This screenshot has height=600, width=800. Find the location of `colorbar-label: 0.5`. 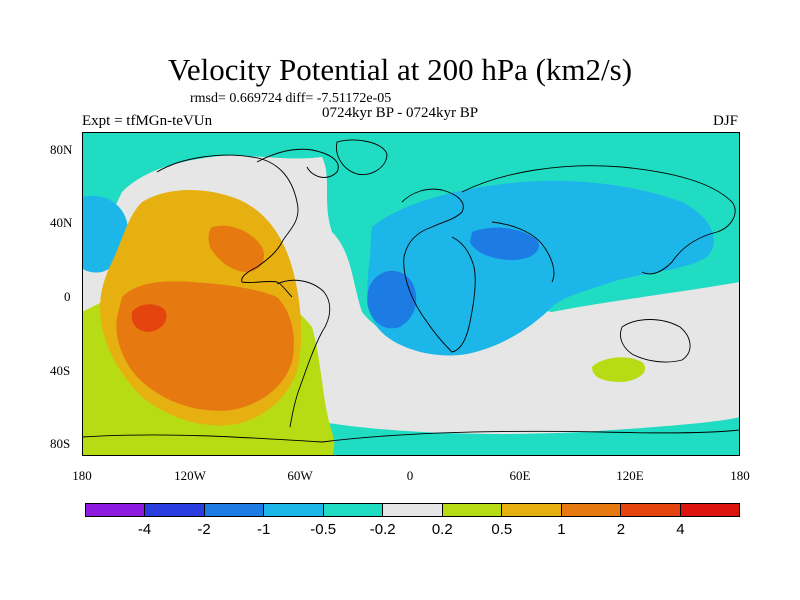

colorbar-label: 0.5 is located at coordinates (502, 529).